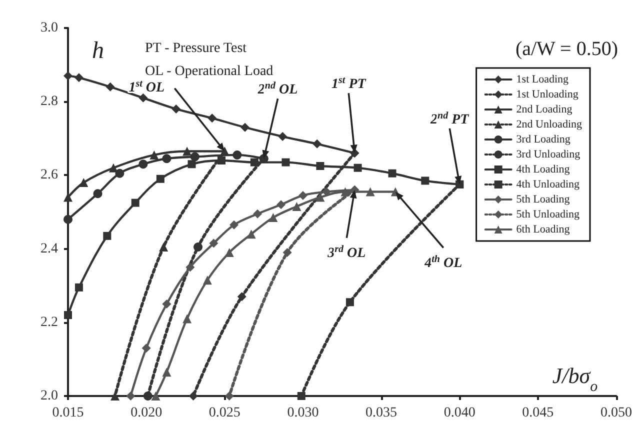 The height and width of the screenshot is (438, 635). Describe the element at coordinates (548, 184) in the screenshot. I see `legend-label: 4th Unloading` at that location.